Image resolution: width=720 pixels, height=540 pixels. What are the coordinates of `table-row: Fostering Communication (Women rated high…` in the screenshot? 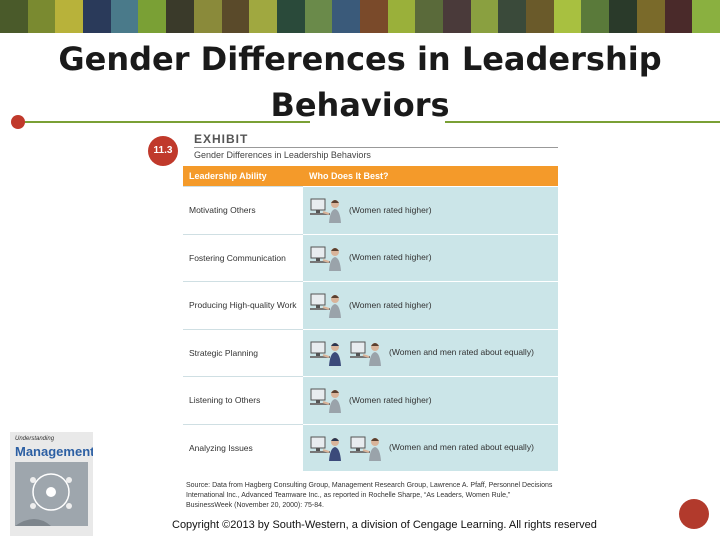 It's located at (370, 257).